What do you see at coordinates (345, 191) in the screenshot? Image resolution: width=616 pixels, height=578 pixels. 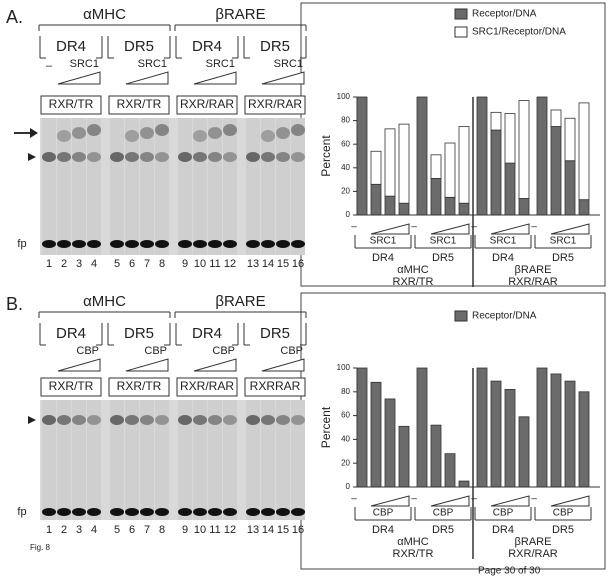 I see `y-tick-label: 20` at bounding box center [345, 191].